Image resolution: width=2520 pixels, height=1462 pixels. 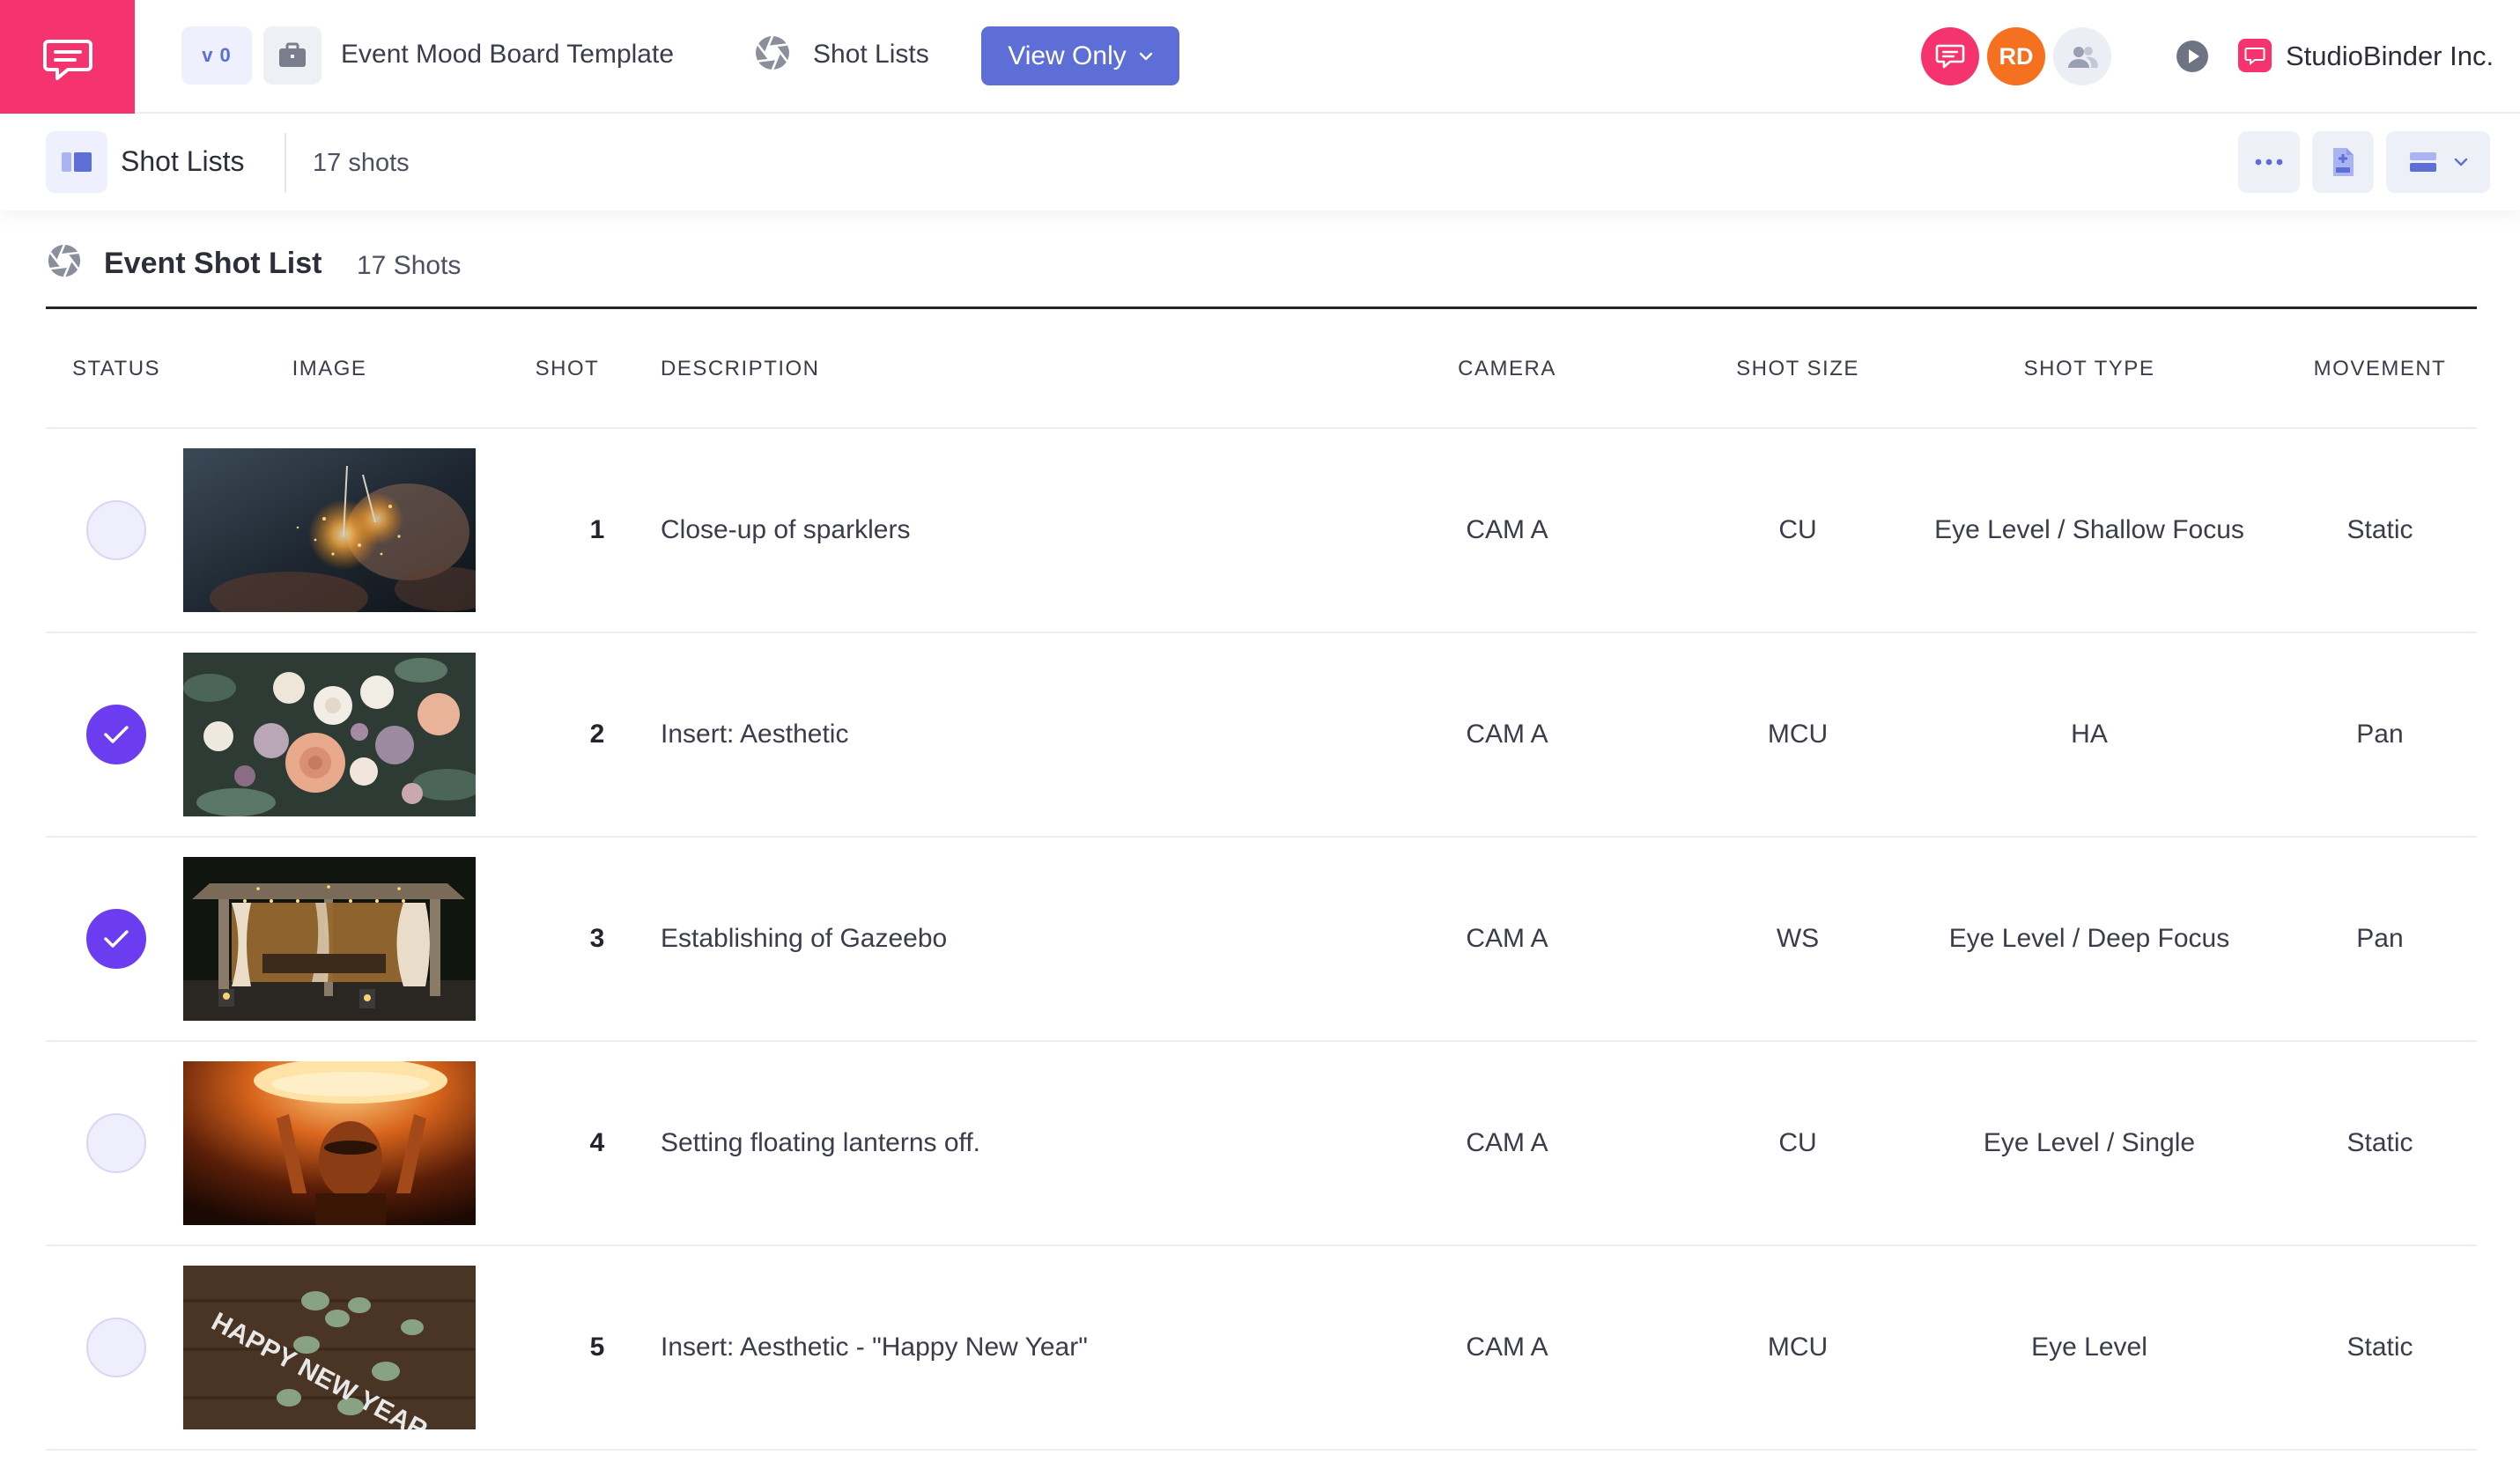 I want to click on shot-type: Eye Level, so click(x=2089, y=1347).